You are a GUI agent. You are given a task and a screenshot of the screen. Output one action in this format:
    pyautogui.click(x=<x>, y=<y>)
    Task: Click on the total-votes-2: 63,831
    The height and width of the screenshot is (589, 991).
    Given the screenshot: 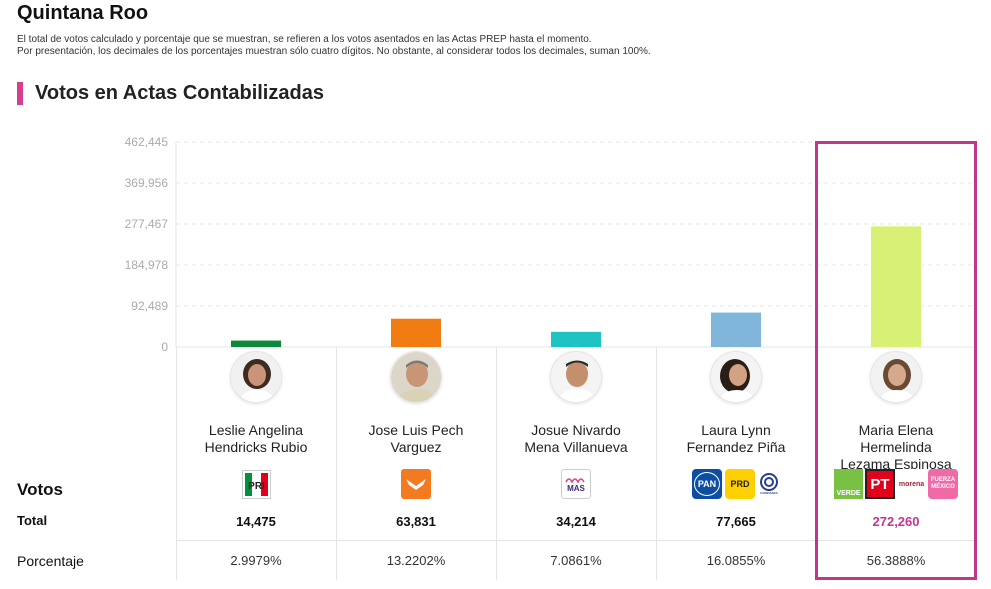 What is the action you would take?
    pyautogui.click(x=416, y=521)
    